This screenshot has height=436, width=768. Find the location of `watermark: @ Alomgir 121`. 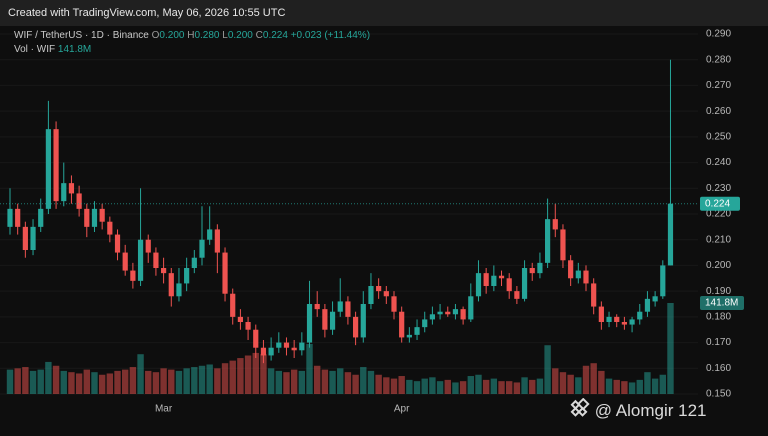

watermark: @ Alomgir 121 is located at coordinates (637, 409).